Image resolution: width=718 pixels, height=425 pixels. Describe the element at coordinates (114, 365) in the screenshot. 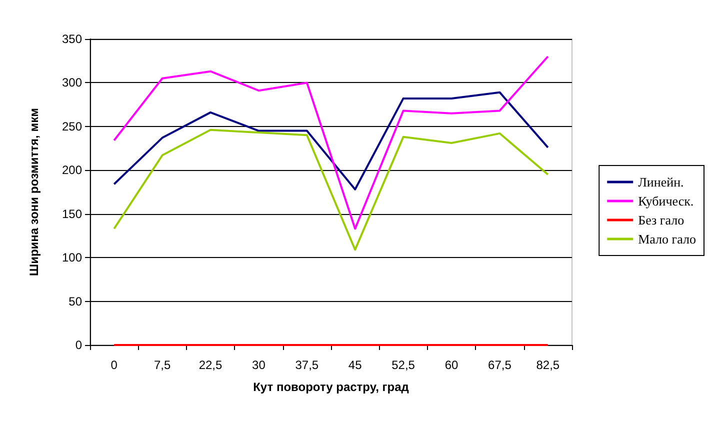

I see `x-tick-label: 0` at that location.